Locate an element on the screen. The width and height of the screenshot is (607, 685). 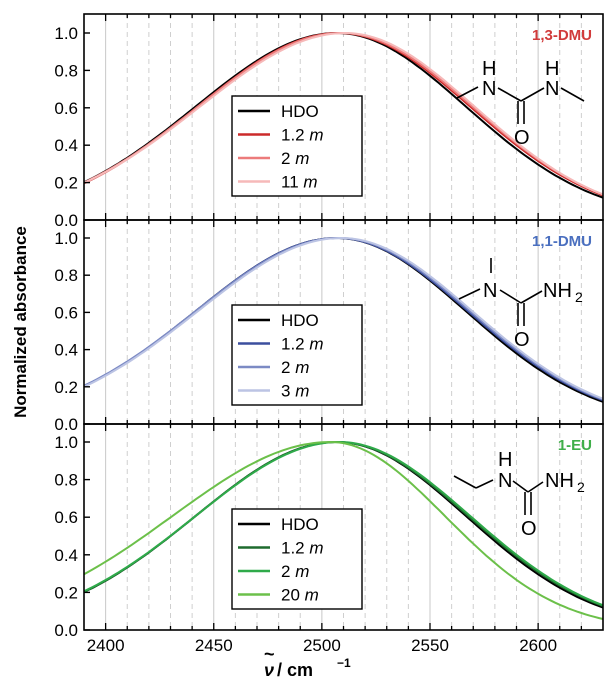
x-tick-label: 2400 is located at coordinates (106, 645).